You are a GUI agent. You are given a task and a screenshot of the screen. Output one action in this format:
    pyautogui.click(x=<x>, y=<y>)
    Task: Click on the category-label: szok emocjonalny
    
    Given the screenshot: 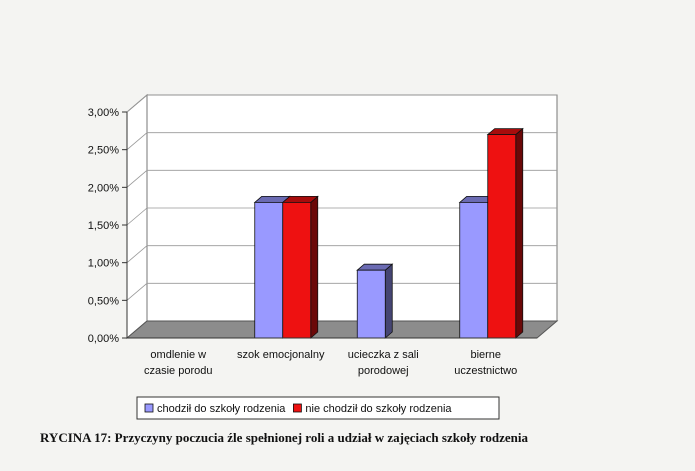 What is the action you would take?
    pyautogui.click(x=281, y=355)
    